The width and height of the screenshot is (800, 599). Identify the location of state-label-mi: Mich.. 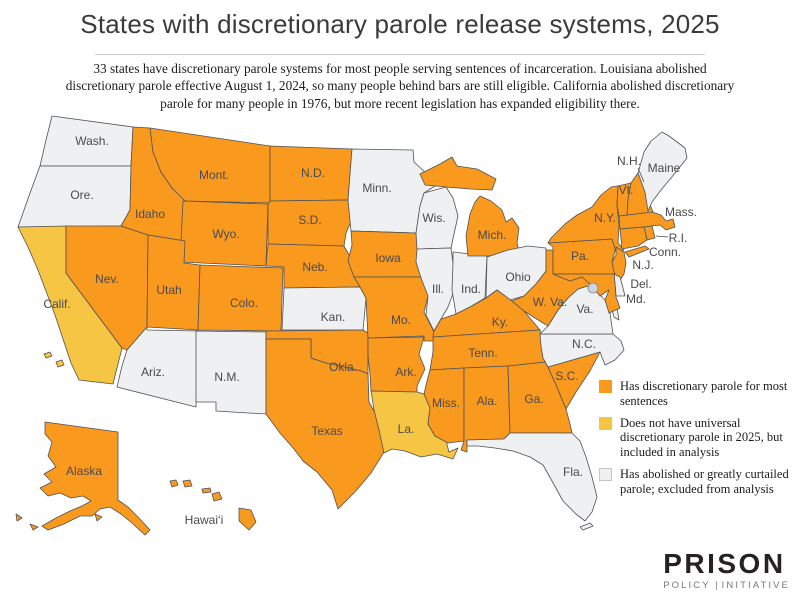
(492, 235).